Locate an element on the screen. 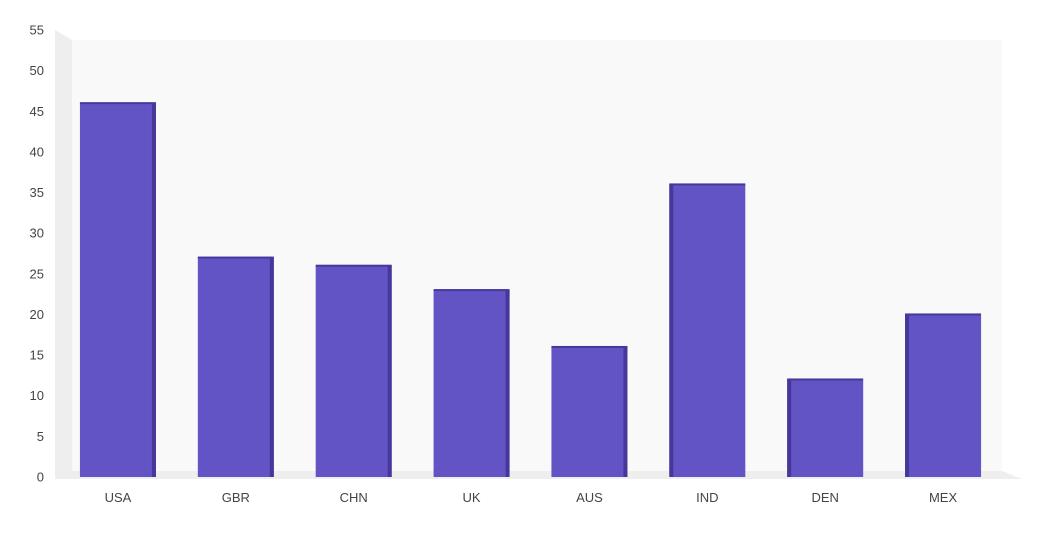 This screenshot has height=538, width=1038. bar-mex is located at coordinates (943, 395).